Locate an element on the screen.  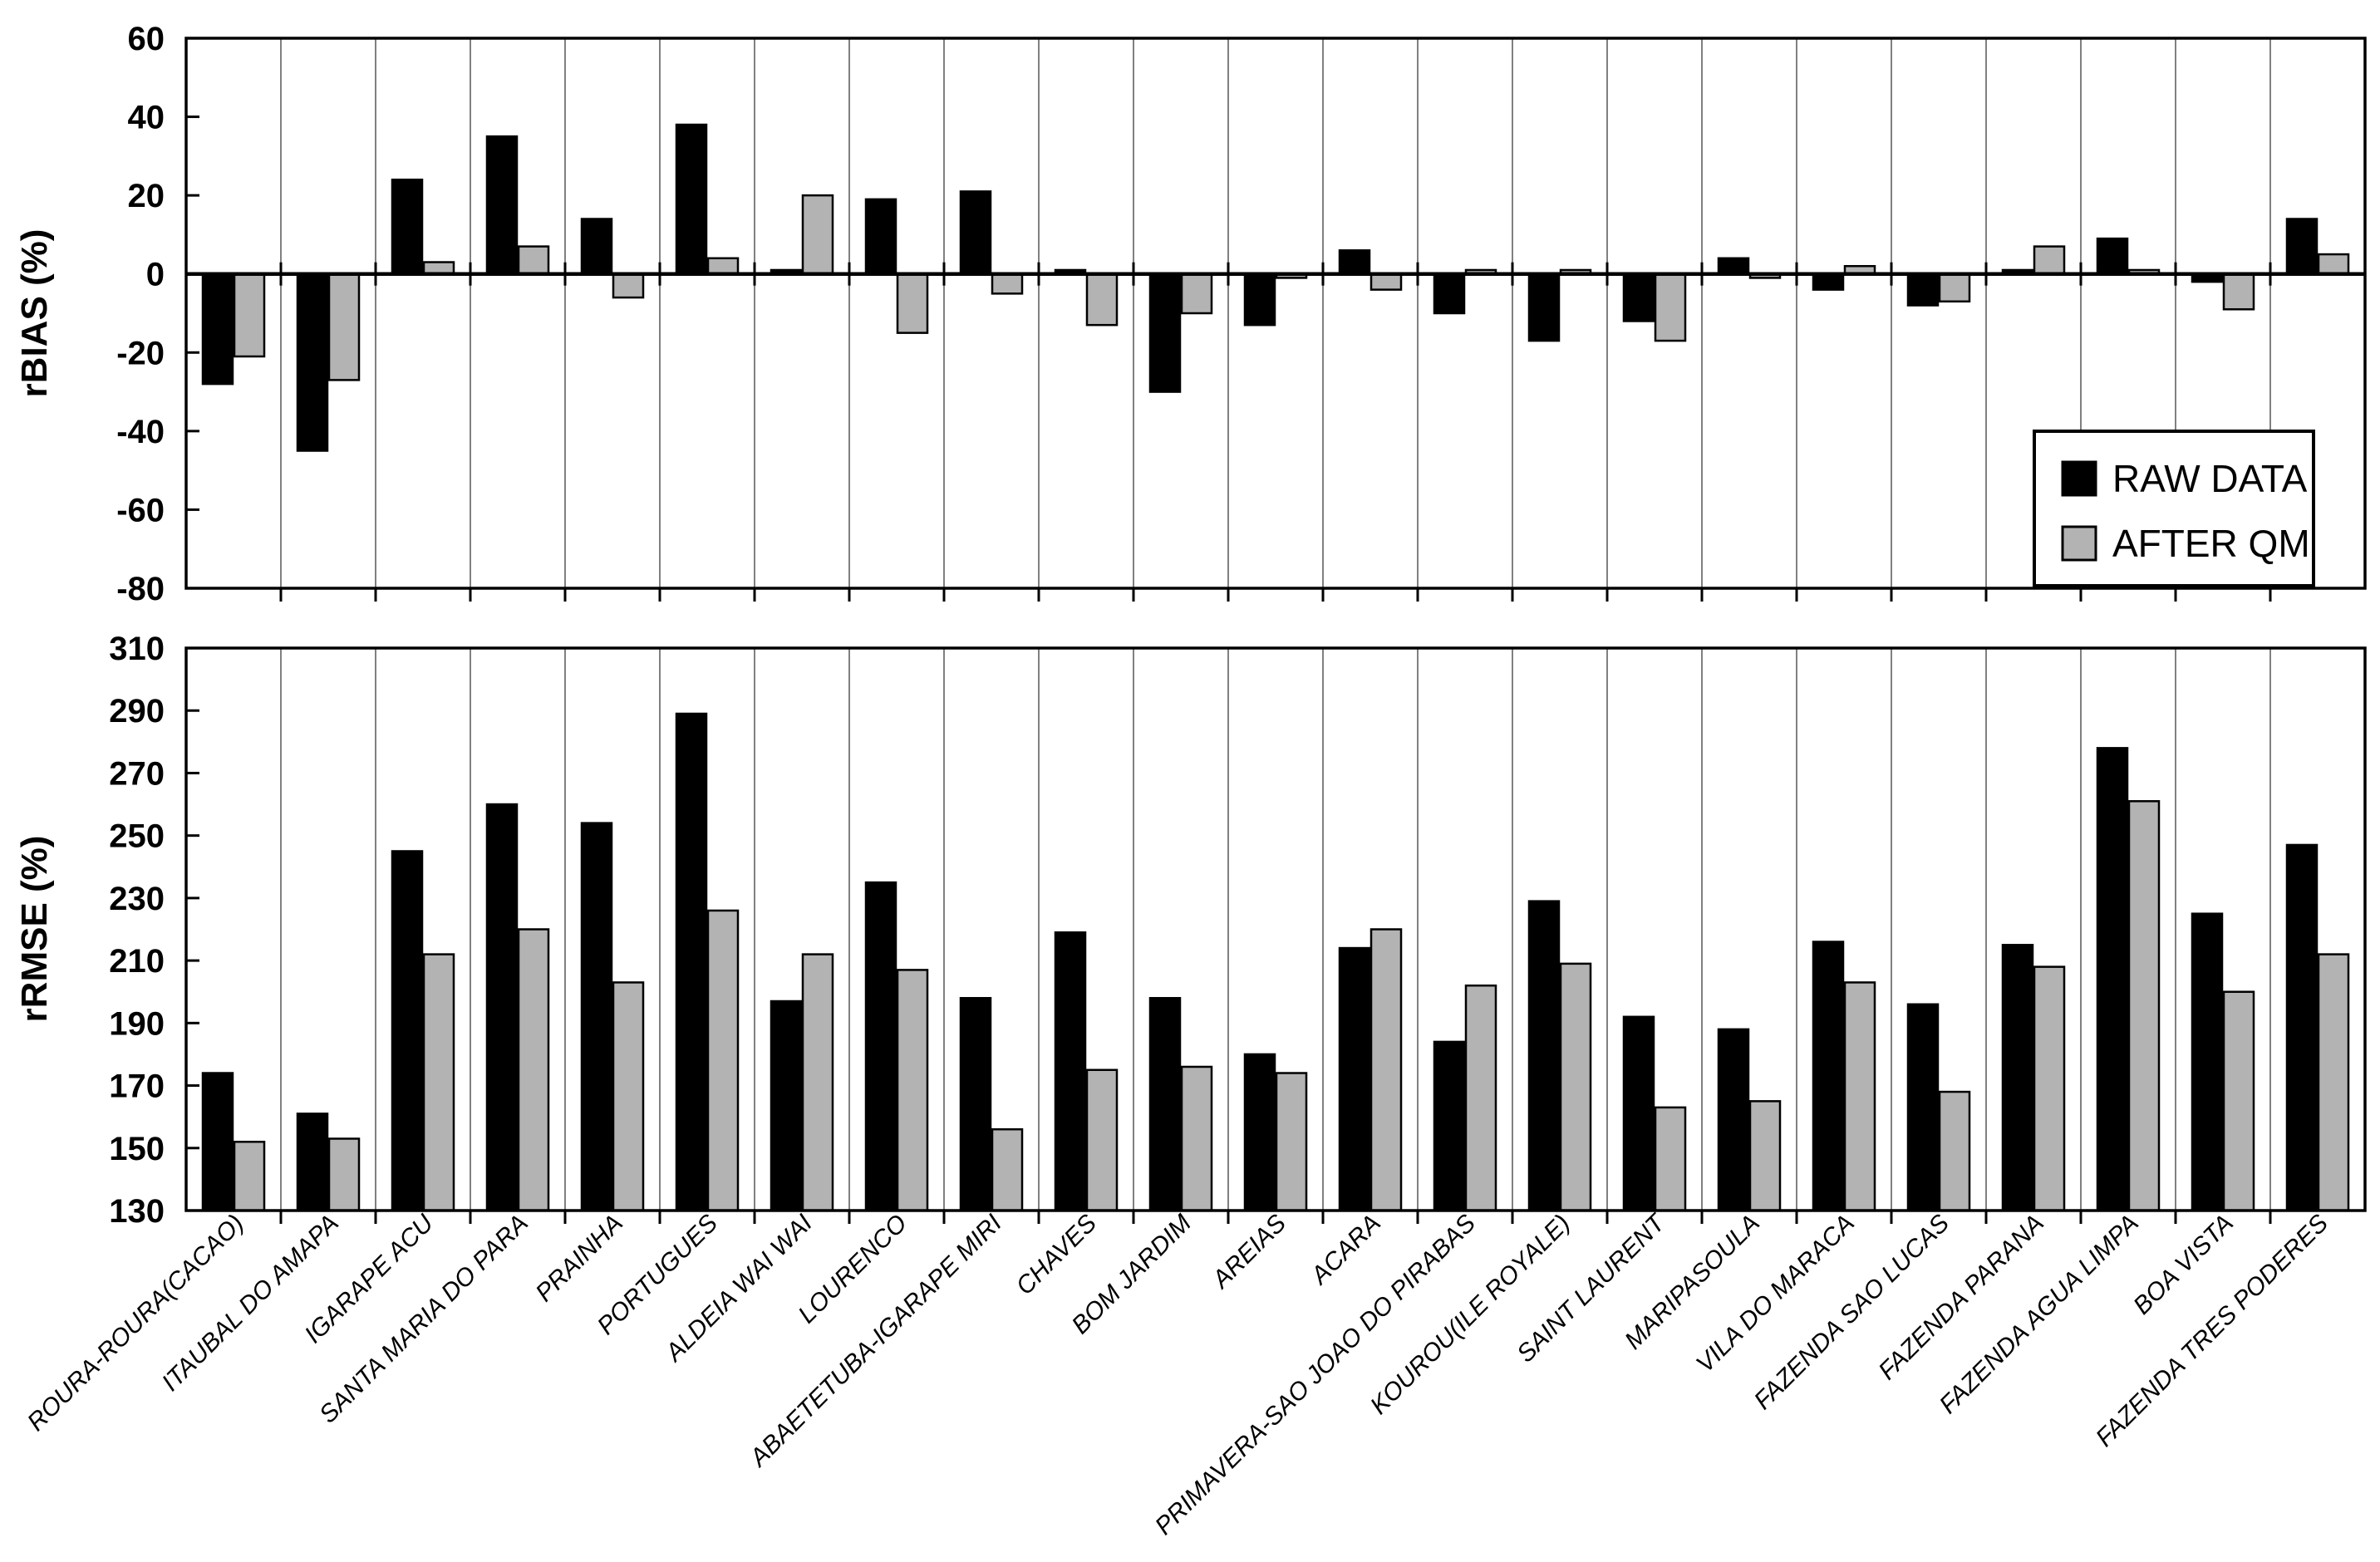
x-category-label: CHAVES is located at coordinates (1056, 1255).